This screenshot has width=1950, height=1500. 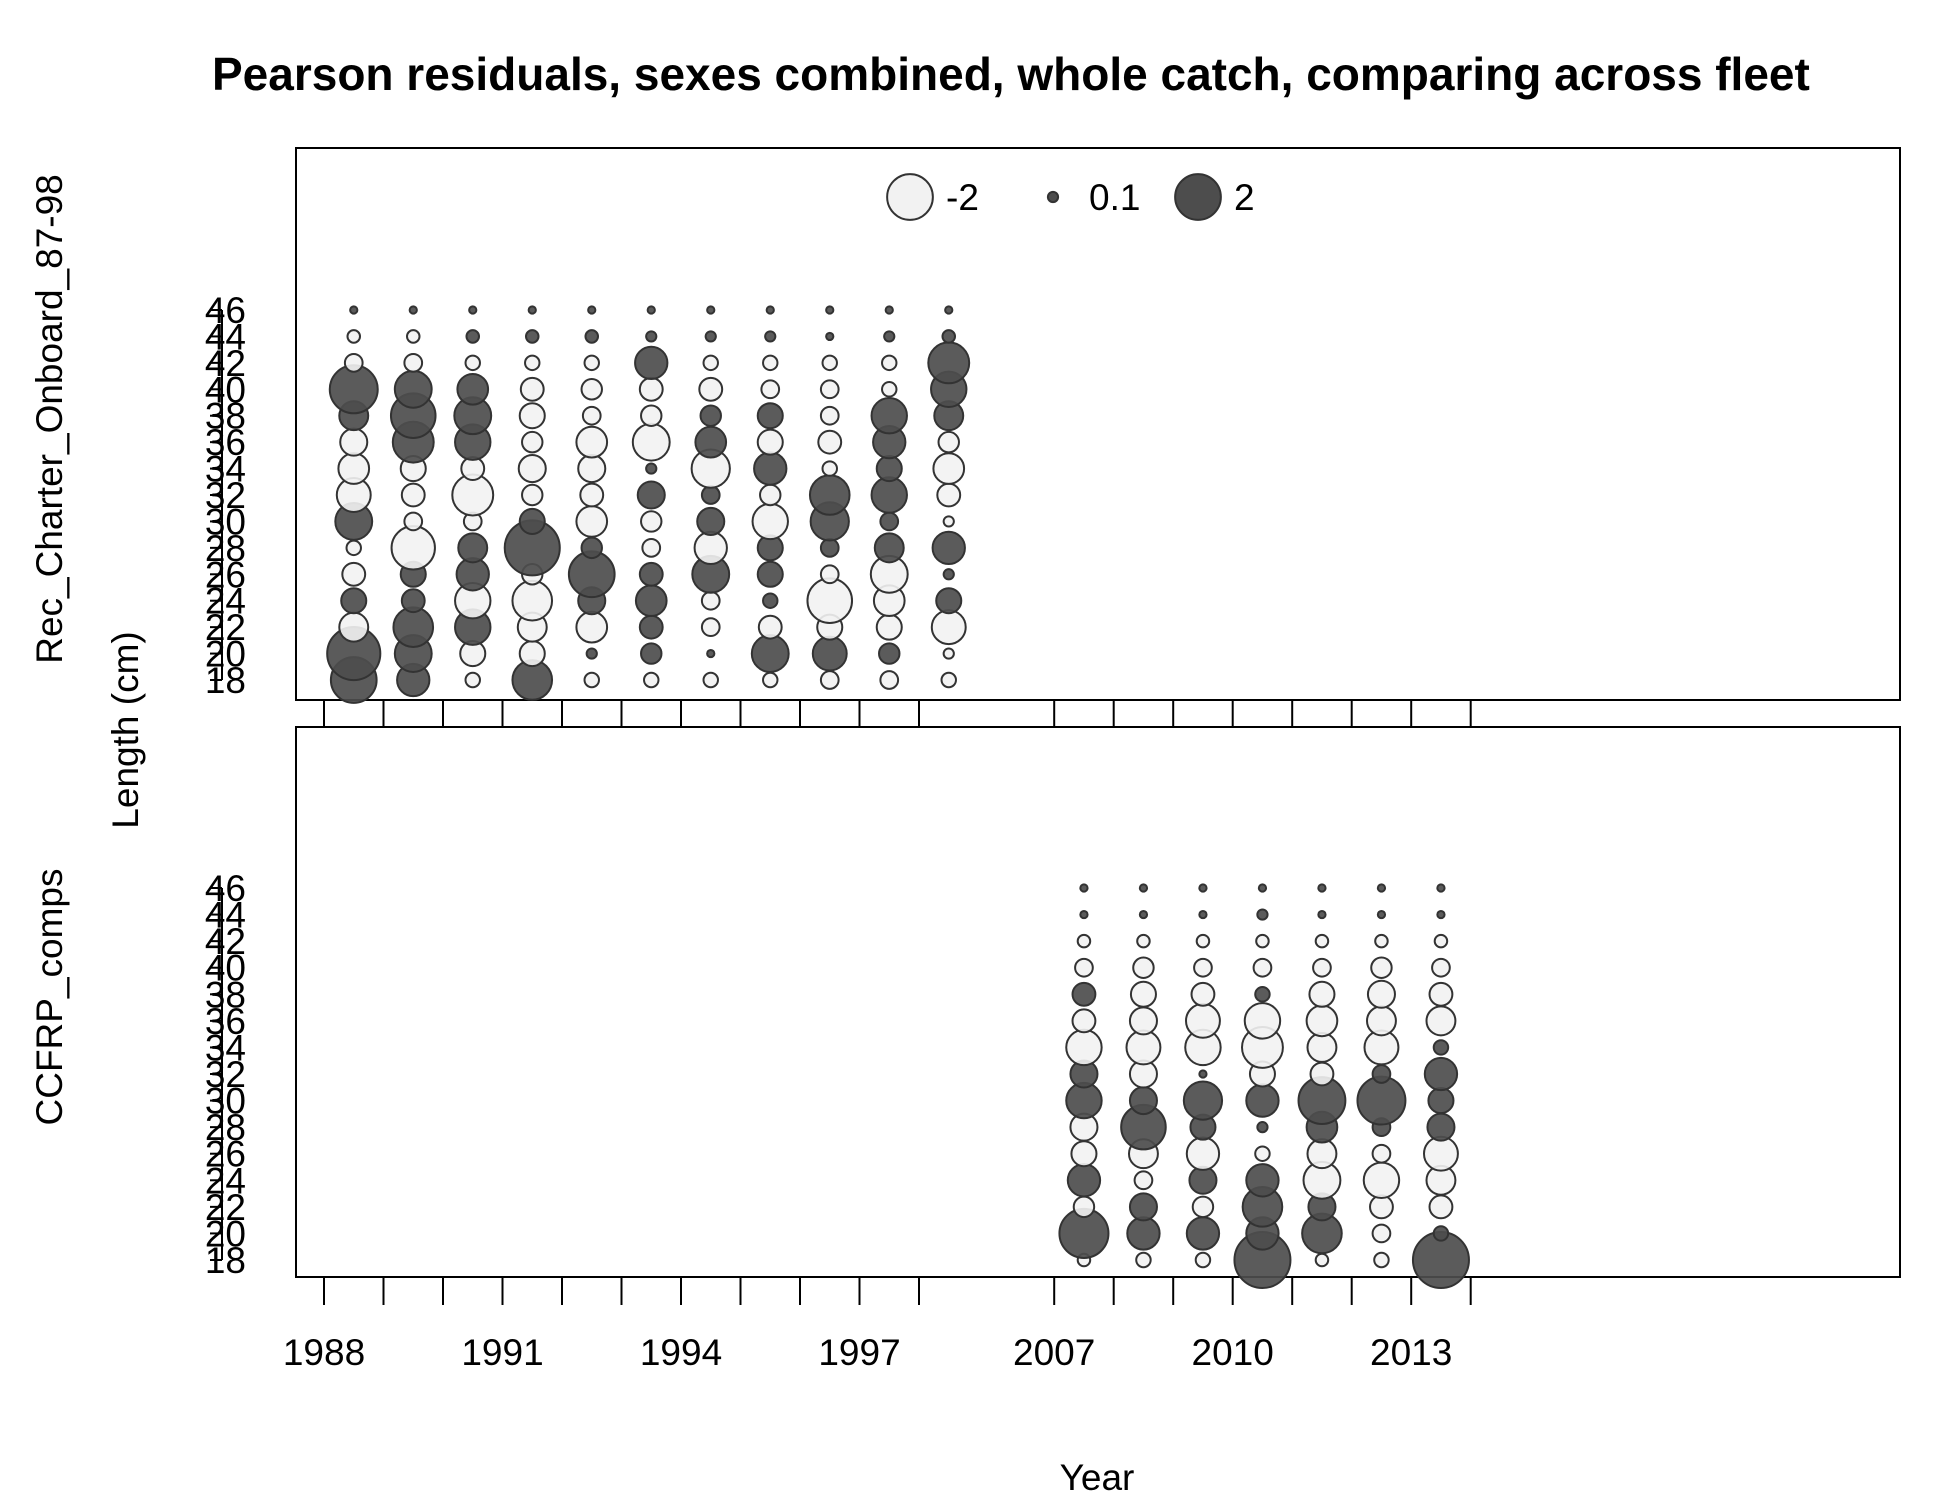 What do you see at coordinates (225, 389) in the screenshot?
I see `y-tick-label: 40` at bounding box center [225, 389].